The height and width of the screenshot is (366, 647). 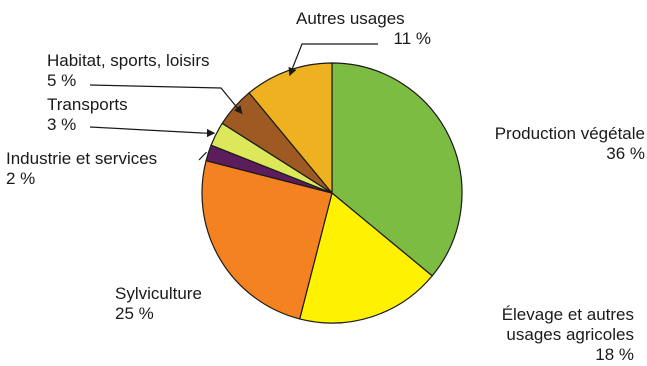 I want to click on slice-value-label: 36 %, so click(x=625, y=153).